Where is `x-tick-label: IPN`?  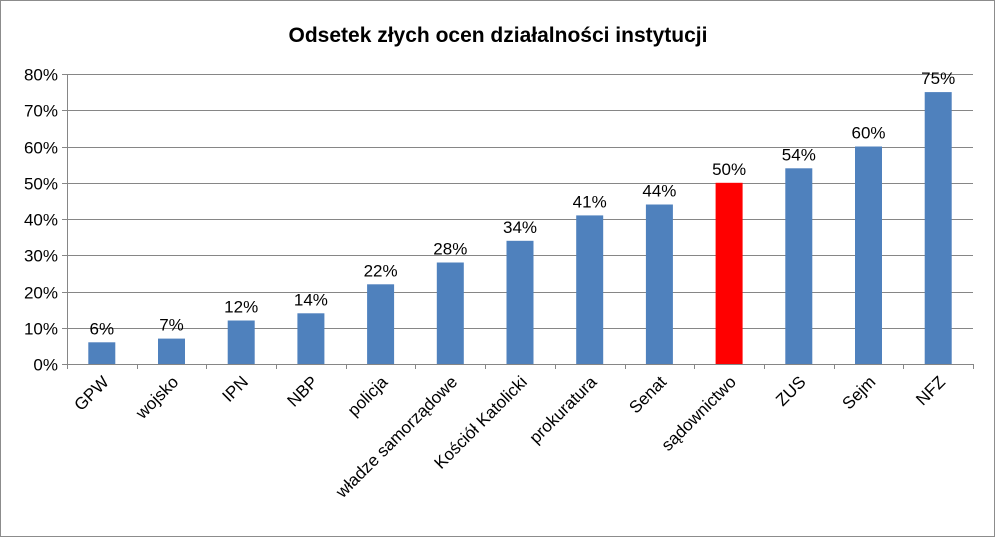
x-tick-label: IPN is located at coordinates (235, 388).